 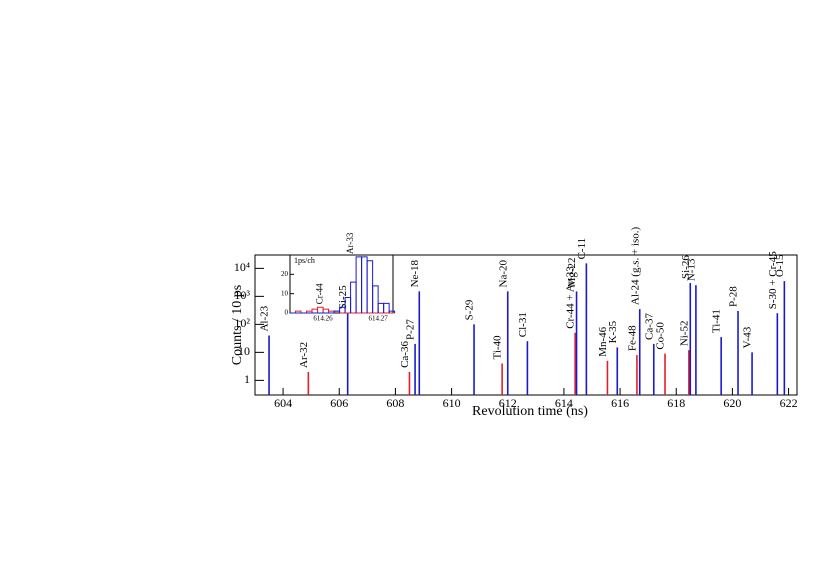 I want to click on peak-label: Na-20, so click(x=503, y=273).